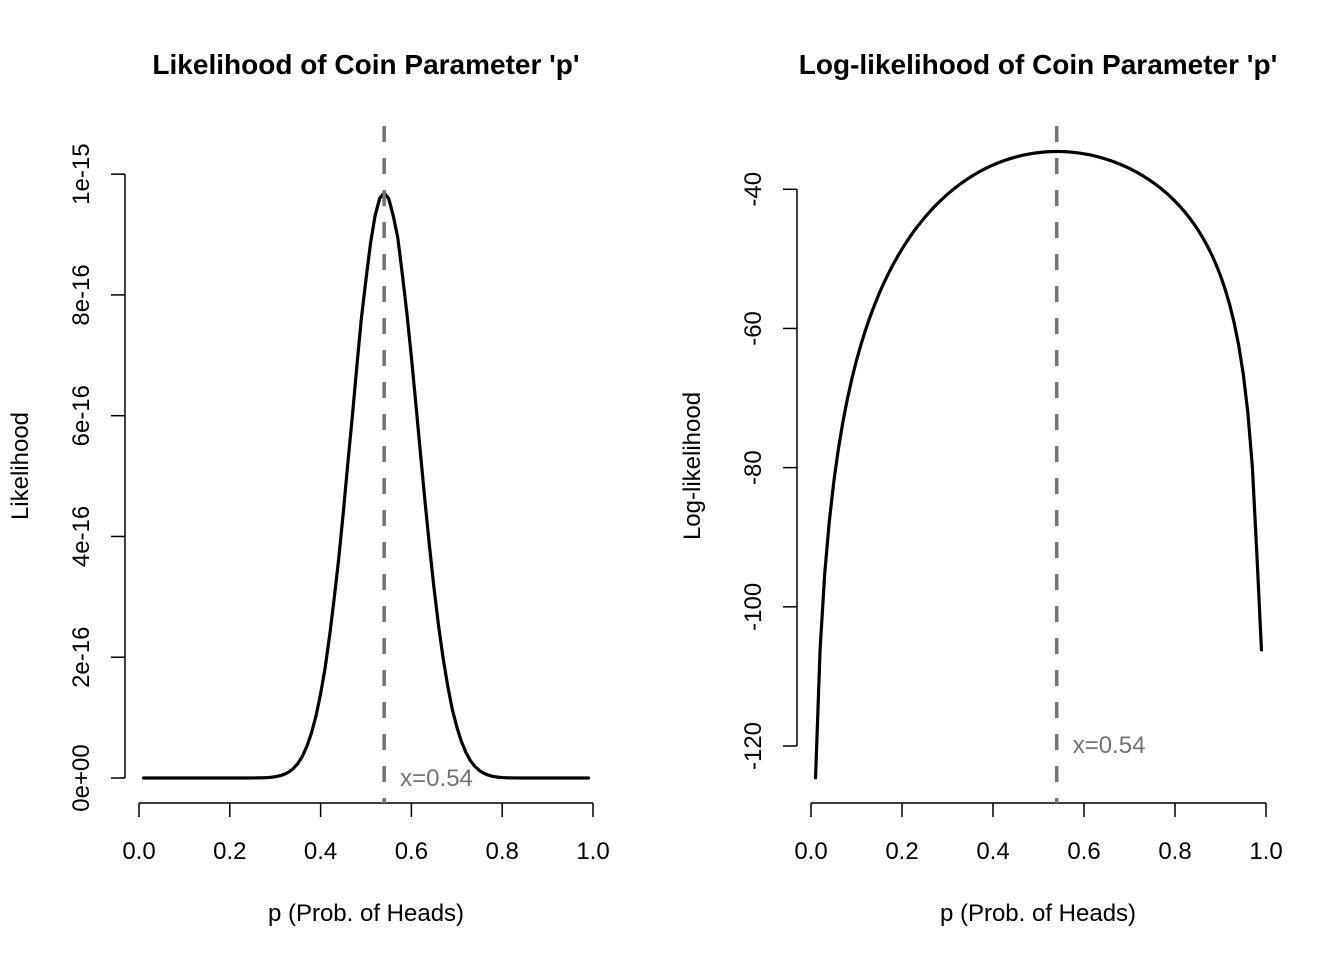 The height and width of the screenshot is (960, 1344). I want to click on likelihood-x-tick-label: 0.2, so click(229, 851).